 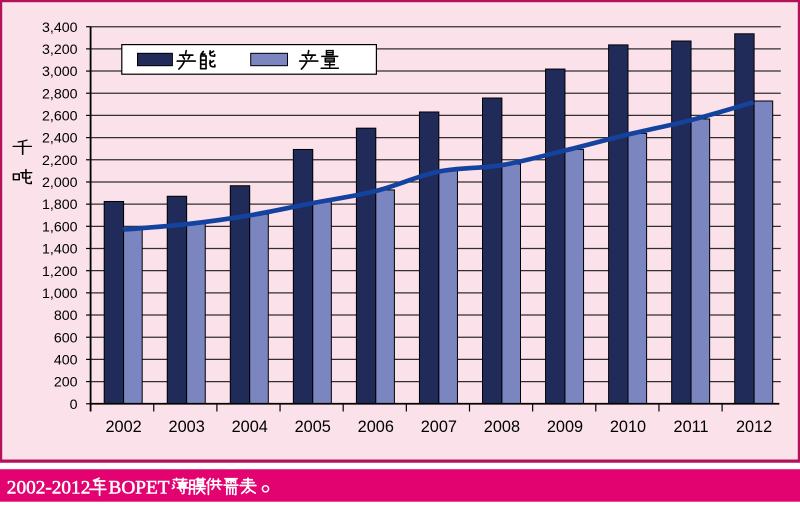 What do you see at coordinates (49, 488) in the screenshot?
I see `svg-text: 2002-2012` at bounding box center [49, 488].